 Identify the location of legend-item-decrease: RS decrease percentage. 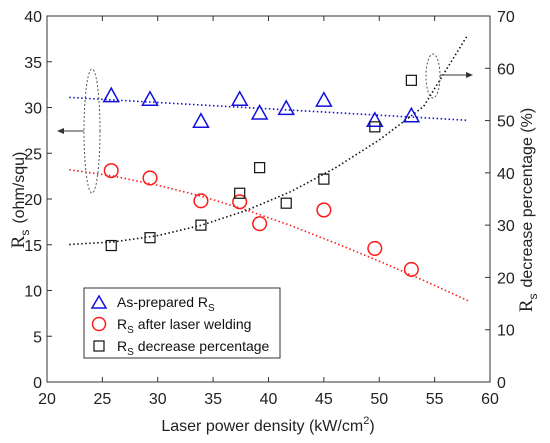
(181, 348).